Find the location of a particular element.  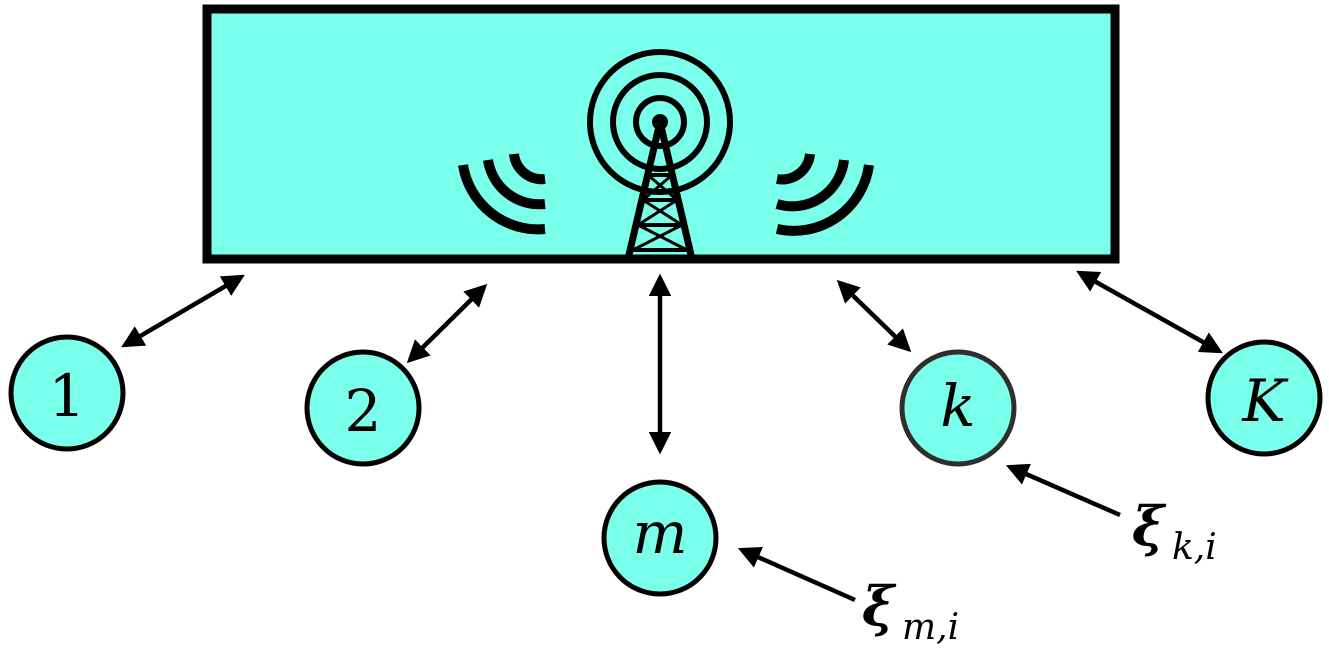

node-label: k is located at coordinates (957, 406).